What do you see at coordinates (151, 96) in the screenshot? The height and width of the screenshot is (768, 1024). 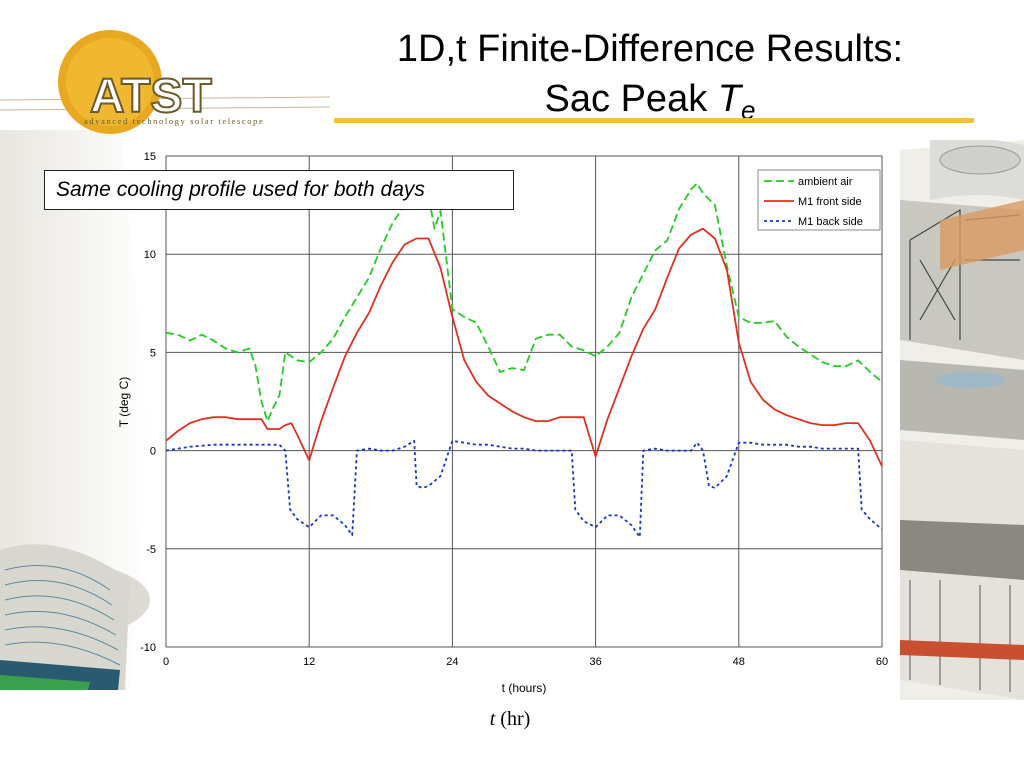 I see `logo-text: ATST` at bounding box center [151, 96].